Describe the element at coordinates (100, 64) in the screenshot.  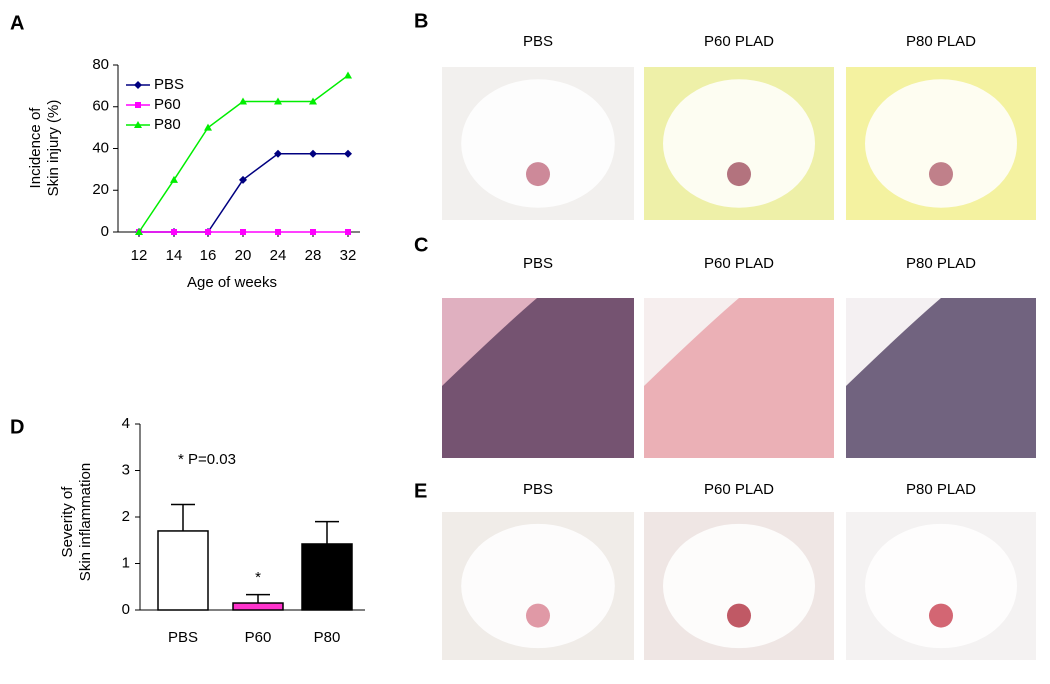
I see `y-tick-label: 80` at that location.